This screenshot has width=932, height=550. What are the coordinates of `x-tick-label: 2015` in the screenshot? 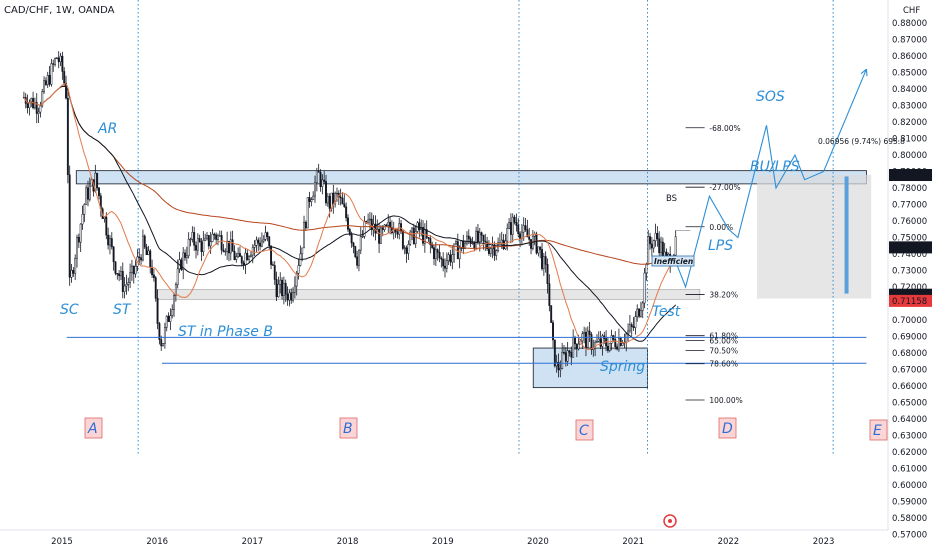 It's located at (62, 542).